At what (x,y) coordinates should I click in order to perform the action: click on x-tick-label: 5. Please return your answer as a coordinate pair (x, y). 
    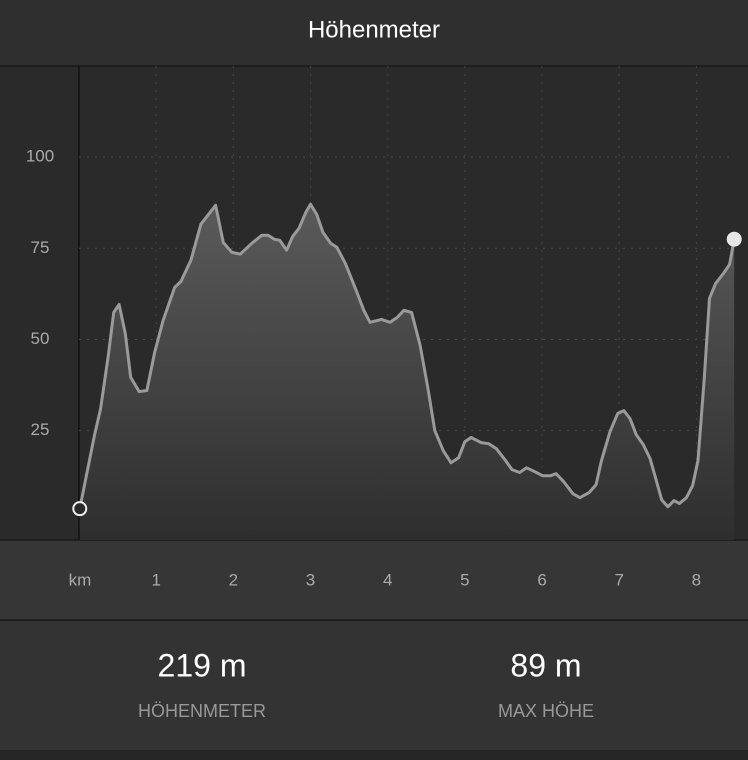
    Looking at the image, I should click on (464, 579).